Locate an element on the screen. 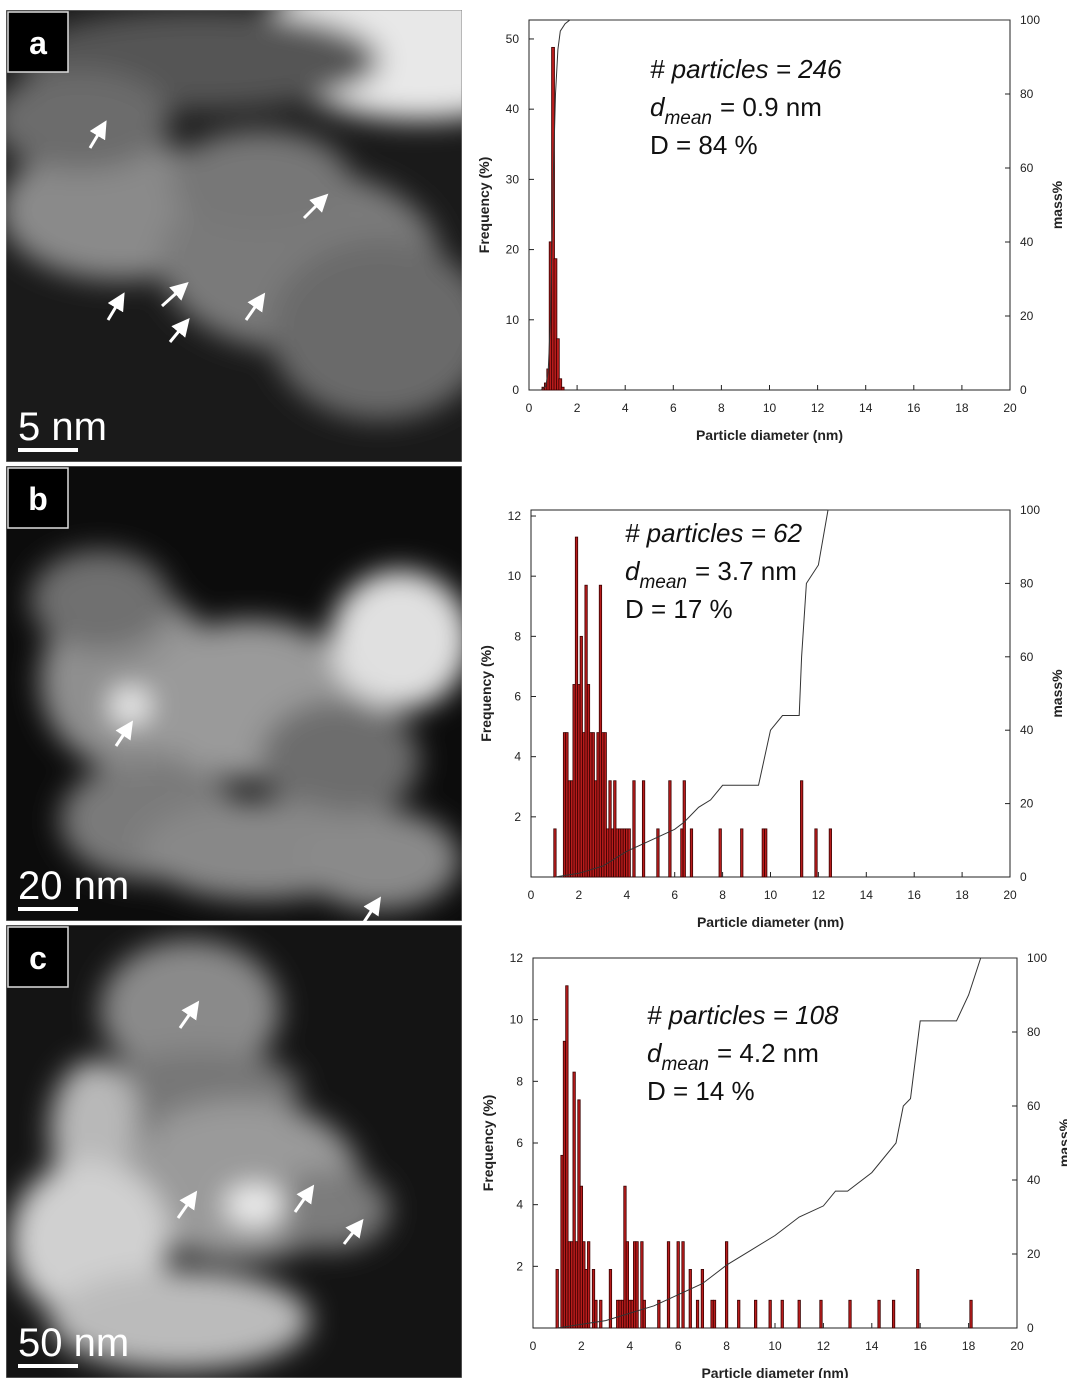 This screenshot has width=1067, height=1383. panel-label: c is located at coordinates (38, 958).